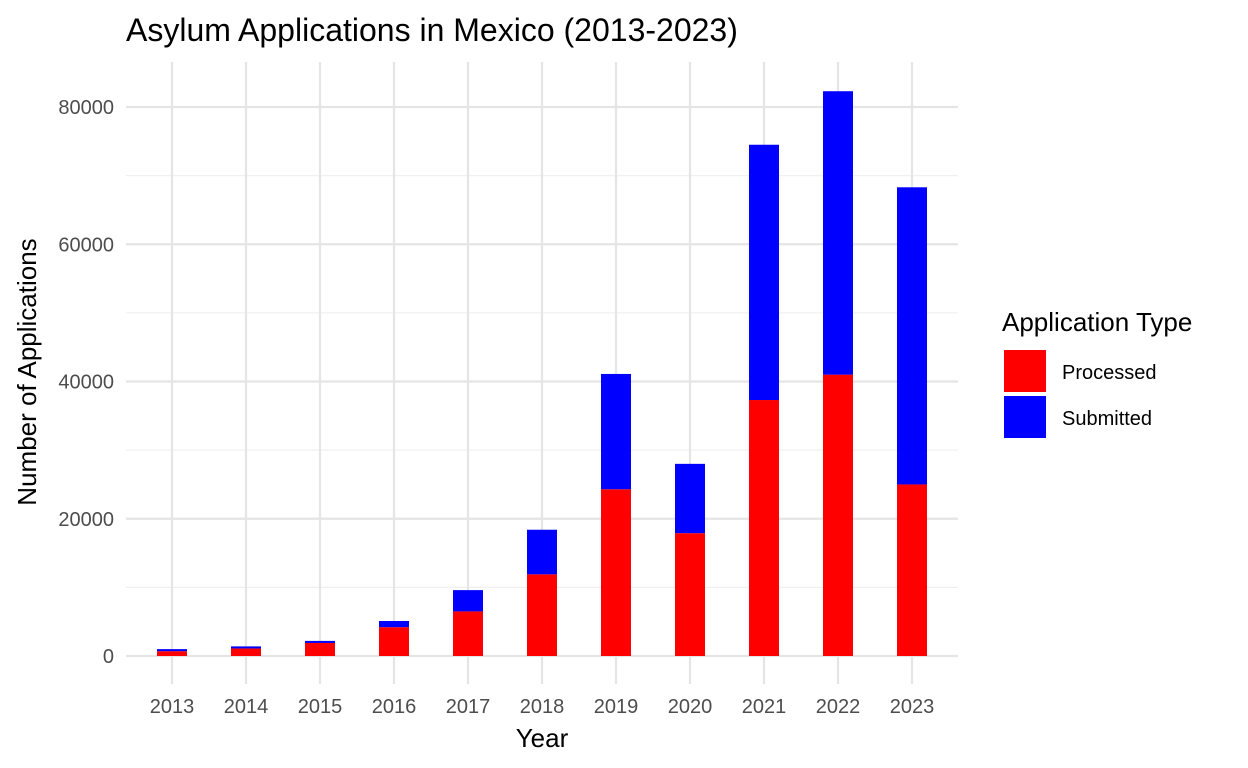  I want to click on legend: Application Type Processed Submitted, so click(1097, 372).